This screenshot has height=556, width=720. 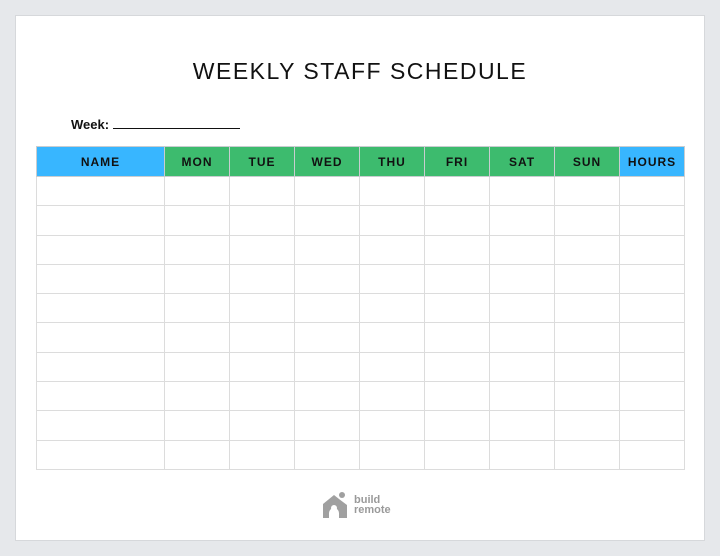 What do you see at coordinates (367, 500) in the screenshot?
I see `logo-line1: build` at bounding box center [367, 500].